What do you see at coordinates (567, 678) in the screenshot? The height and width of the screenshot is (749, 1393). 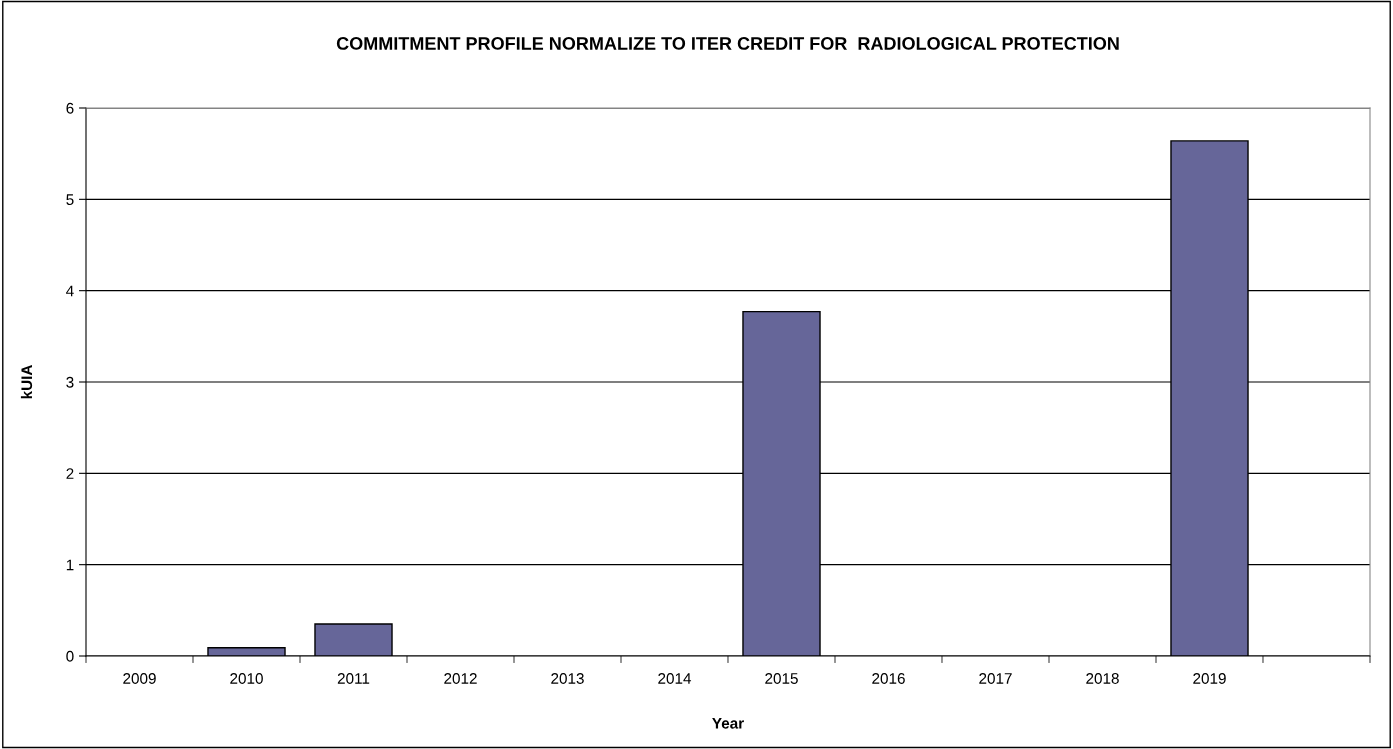 I see `x-tick-label: 2013` at bounding box center [567, 678].